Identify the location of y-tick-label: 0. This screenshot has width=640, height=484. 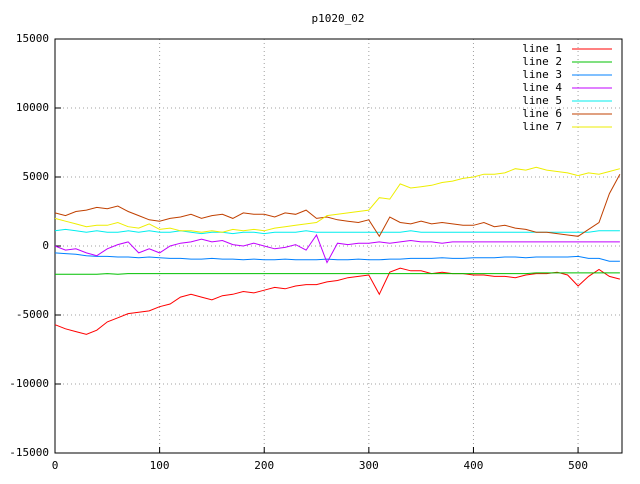
(45, 245).